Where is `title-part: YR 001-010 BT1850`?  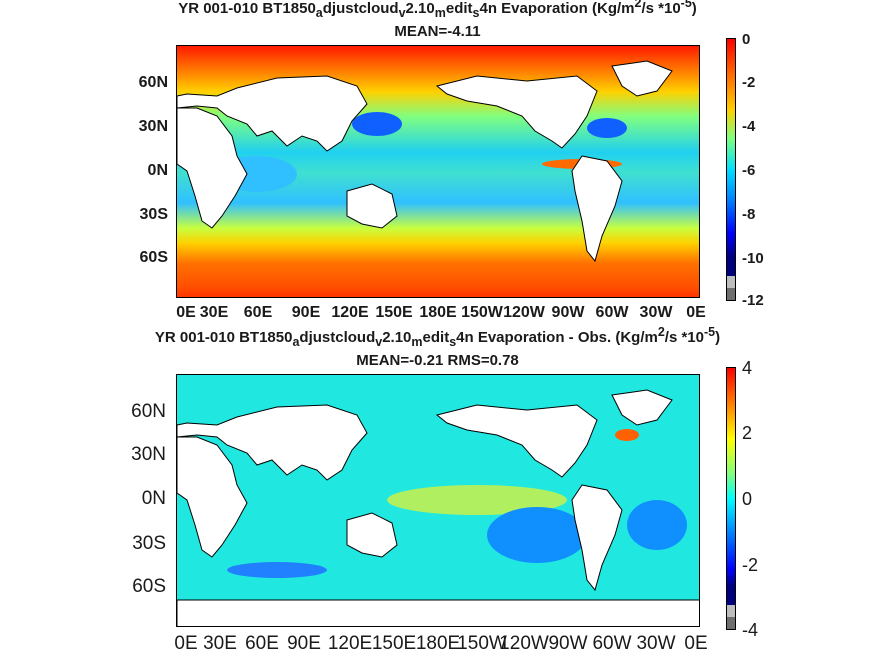 title-part: YR 001-010 BT1850 is located at coordinates (223, 337).